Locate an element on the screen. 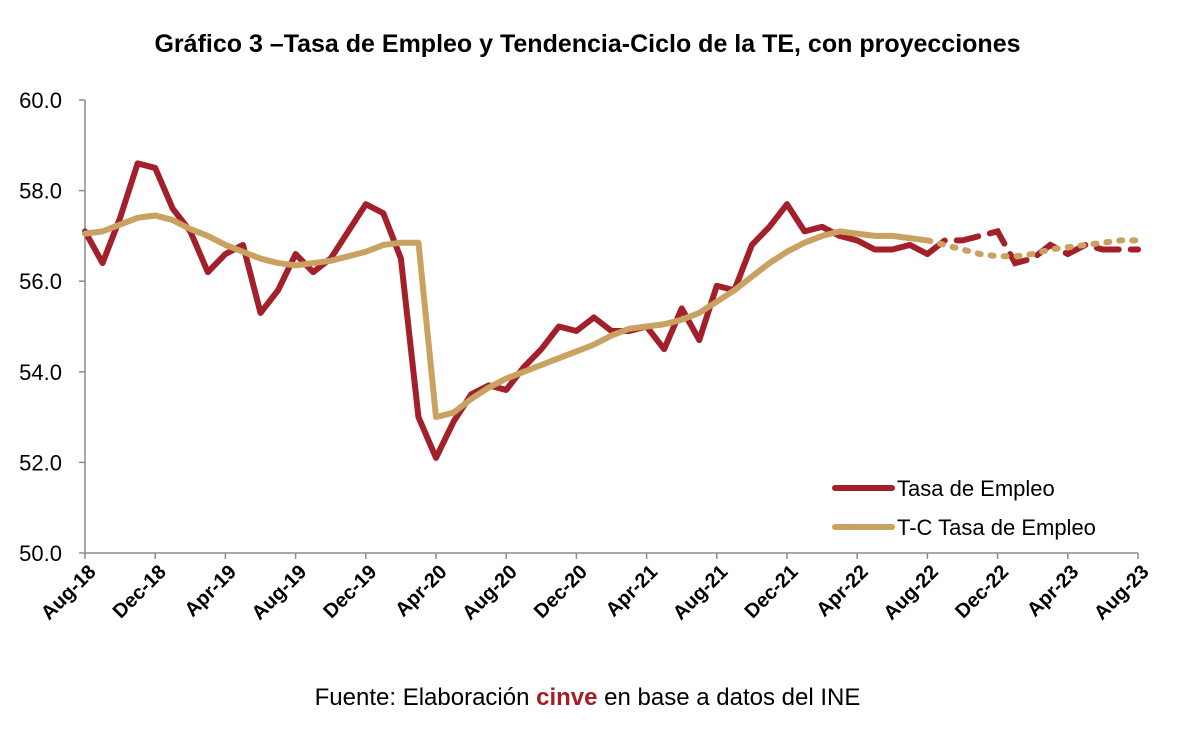 This screenshot has width=1193, height=735. x-tick-label: Dec-19 is located at coordinates (350, 592).